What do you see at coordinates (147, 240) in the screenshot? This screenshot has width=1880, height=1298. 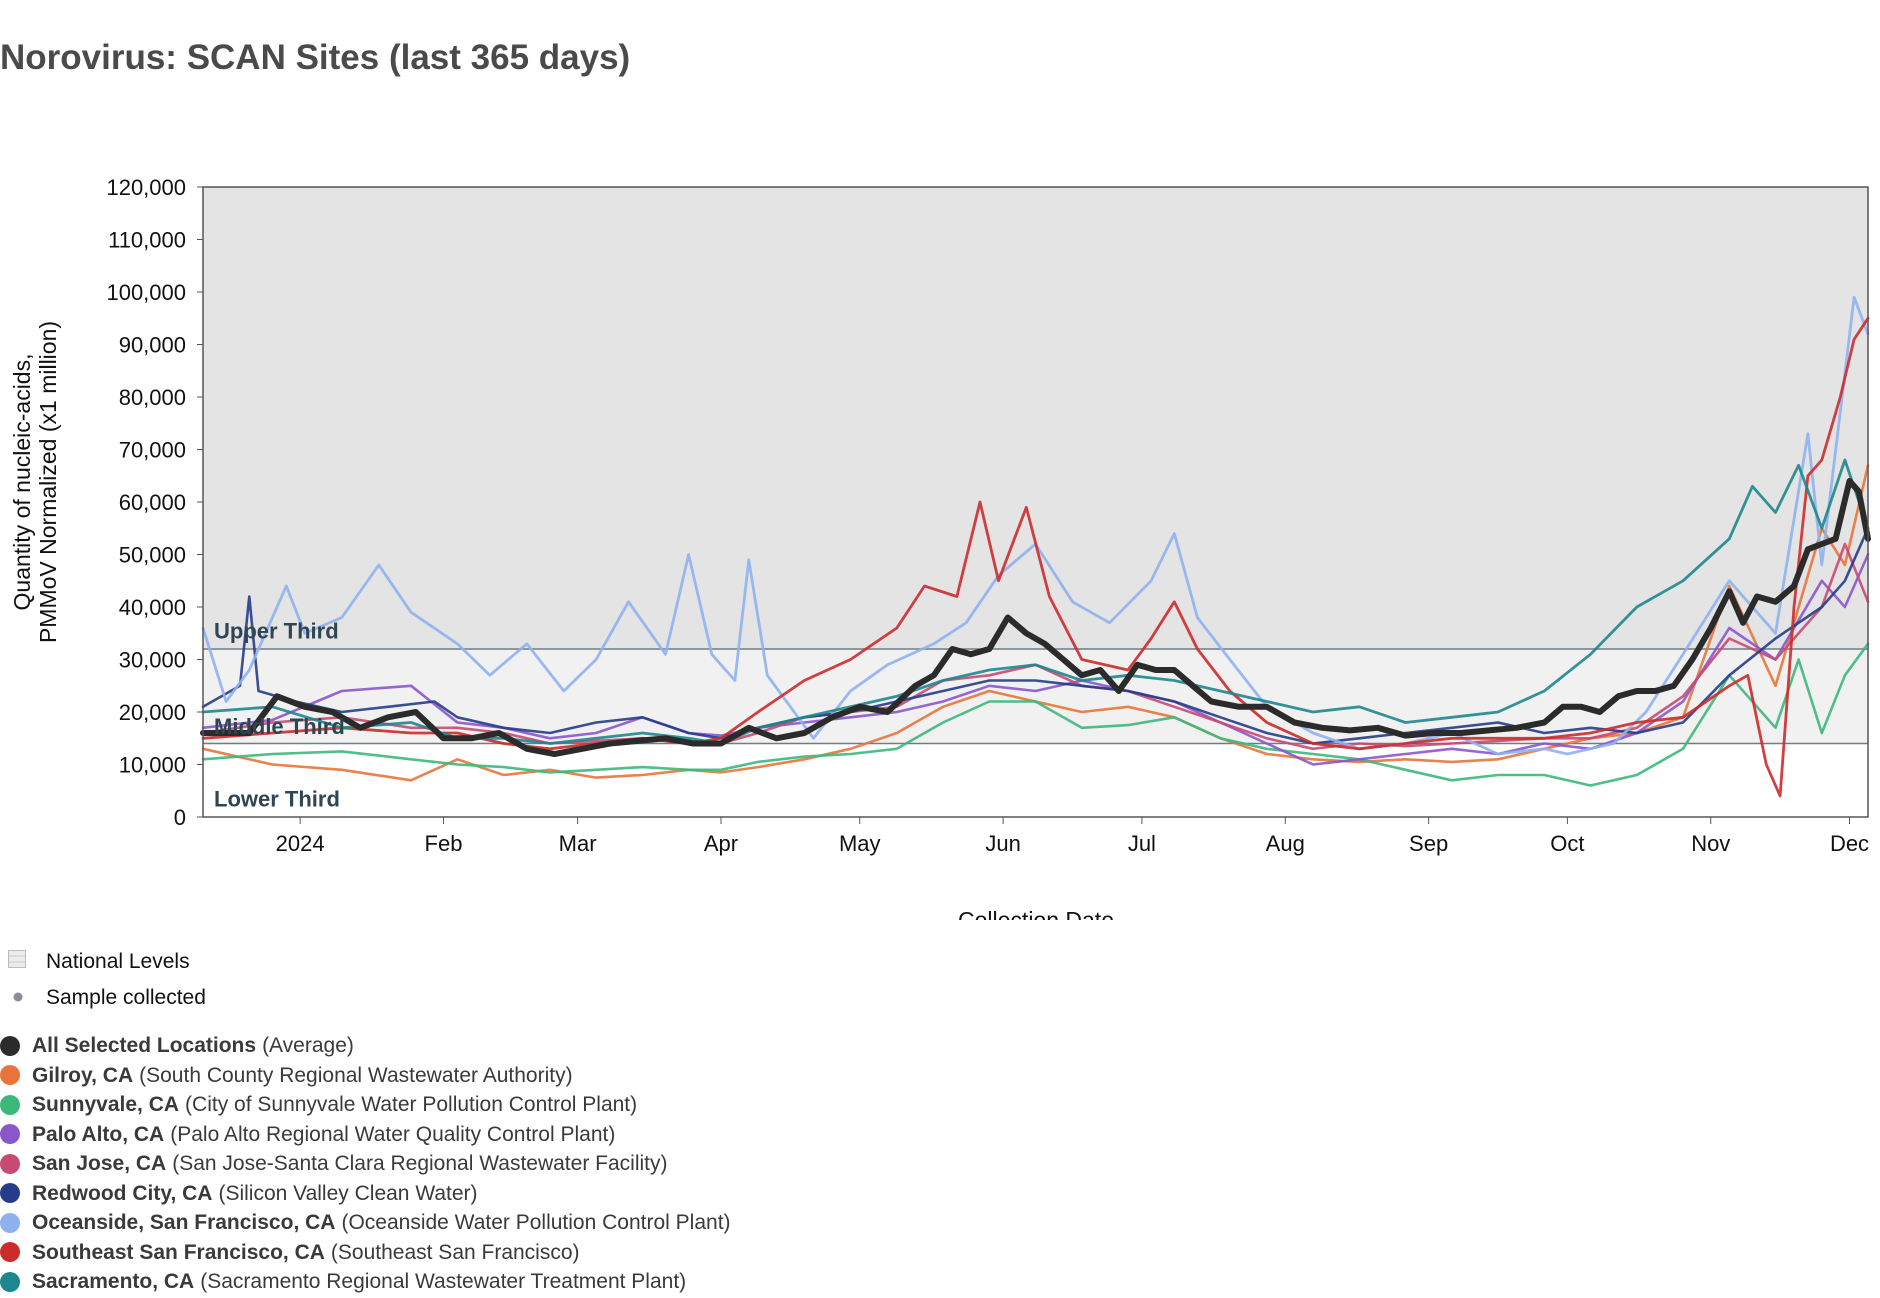 I see `y-tick-label: 110,000` at bounding box center [147, 240].